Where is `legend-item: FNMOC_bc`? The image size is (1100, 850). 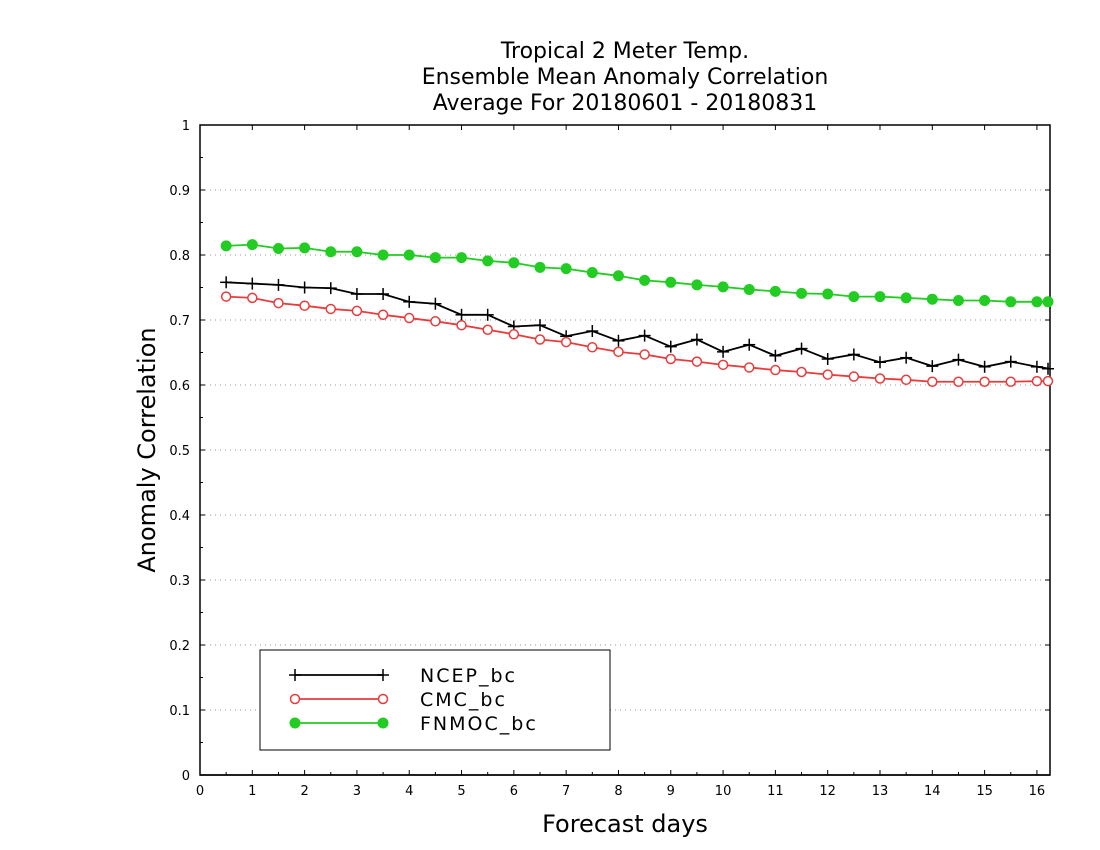 legend-item: FNMOC_bc is located at coordinates (413, 724).